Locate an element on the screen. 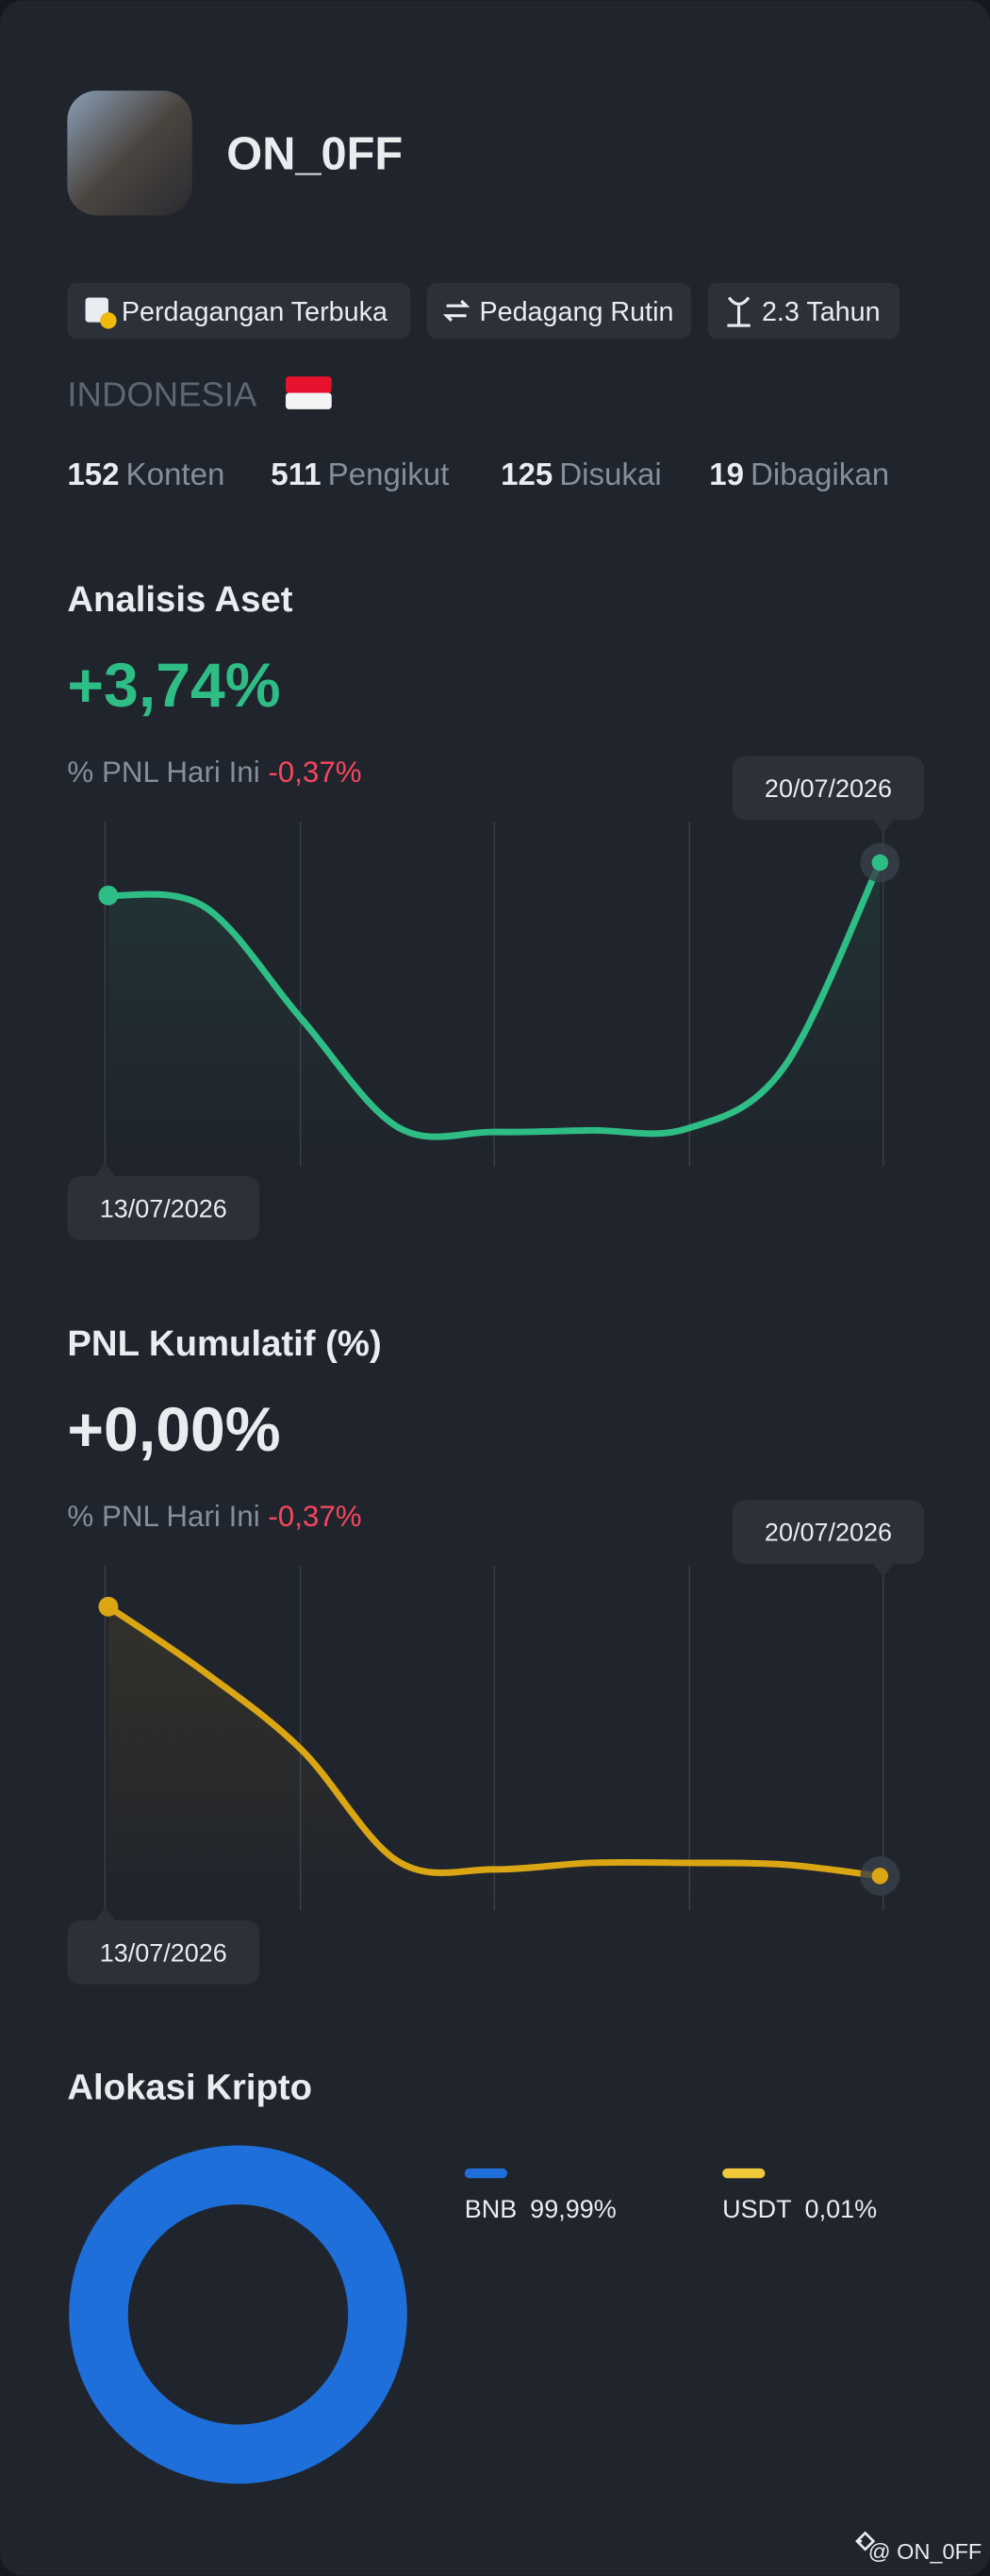  user-name: ON_0FF is located at coordinates (314, 154).